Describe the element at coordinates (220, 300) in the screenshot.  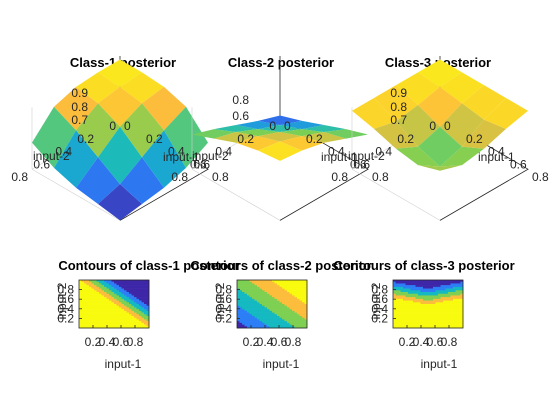
I see `contour-ylabel-2: input-2` at that location.